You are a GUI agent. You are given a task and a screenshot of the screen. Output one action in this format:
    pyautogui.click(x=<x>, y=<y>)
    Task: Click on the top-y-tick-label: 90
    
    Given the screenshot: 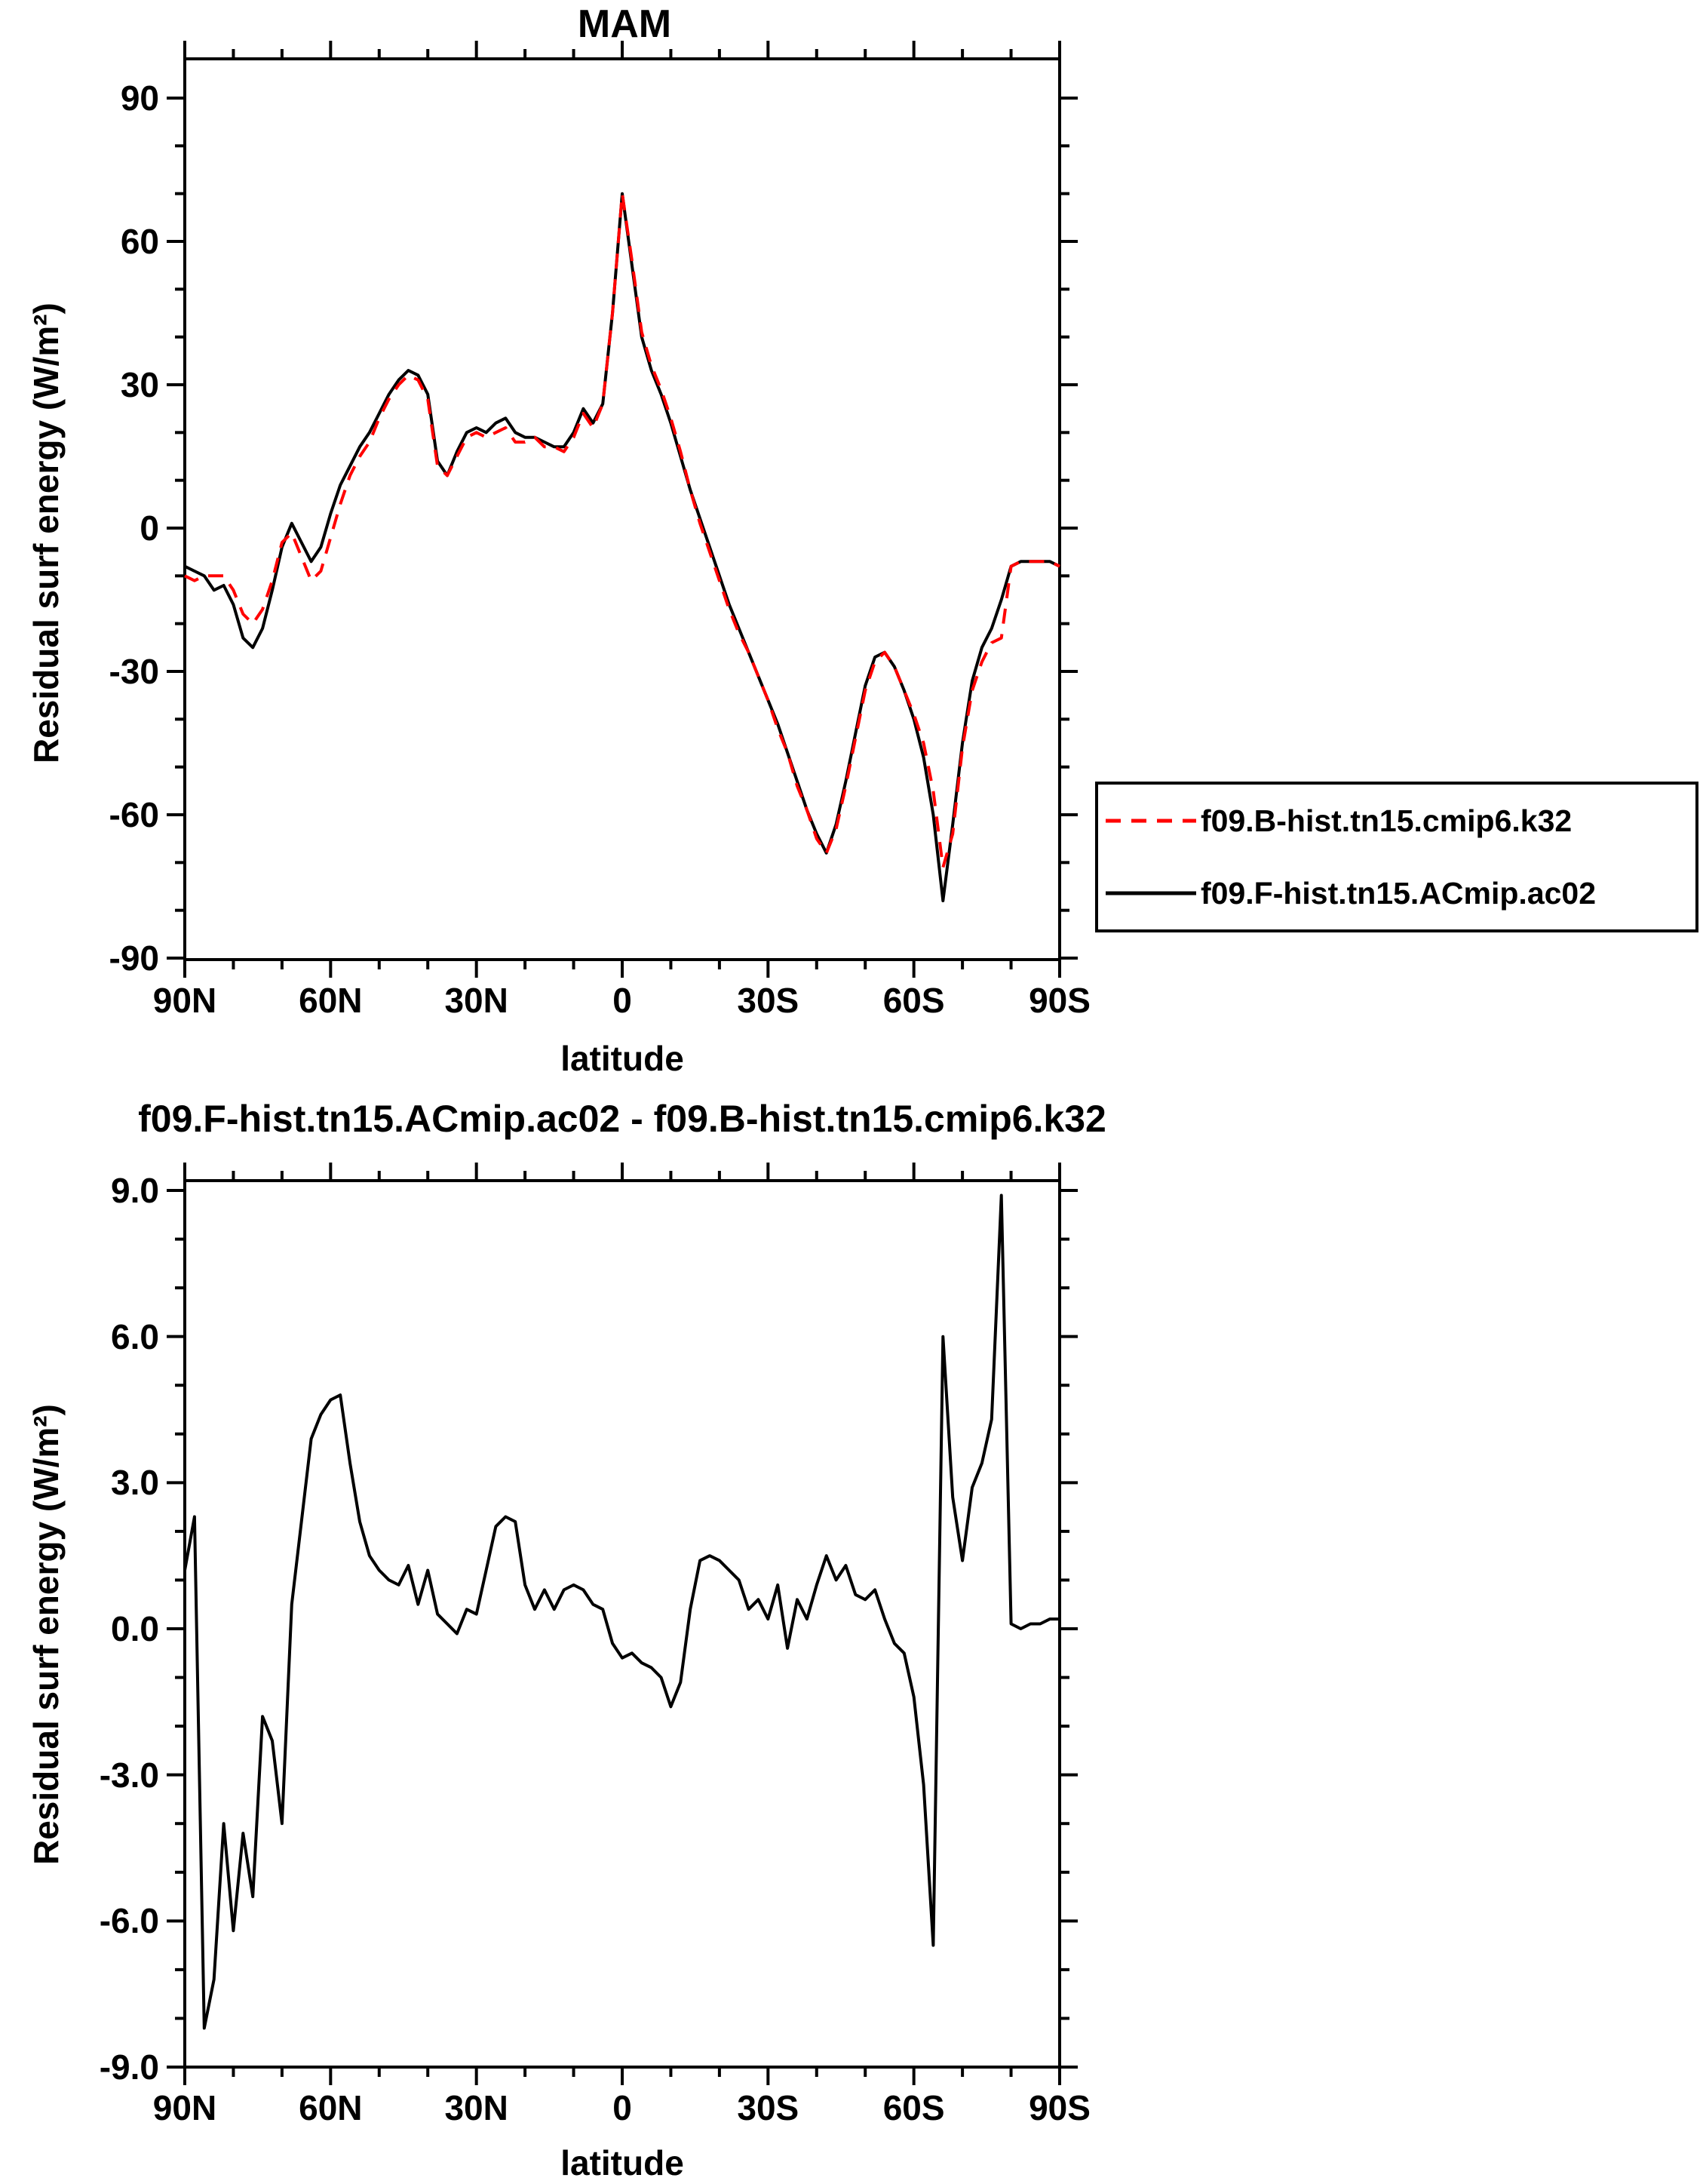 What is the action you would take?
    pyautogui.click(x=139, y=98)
    